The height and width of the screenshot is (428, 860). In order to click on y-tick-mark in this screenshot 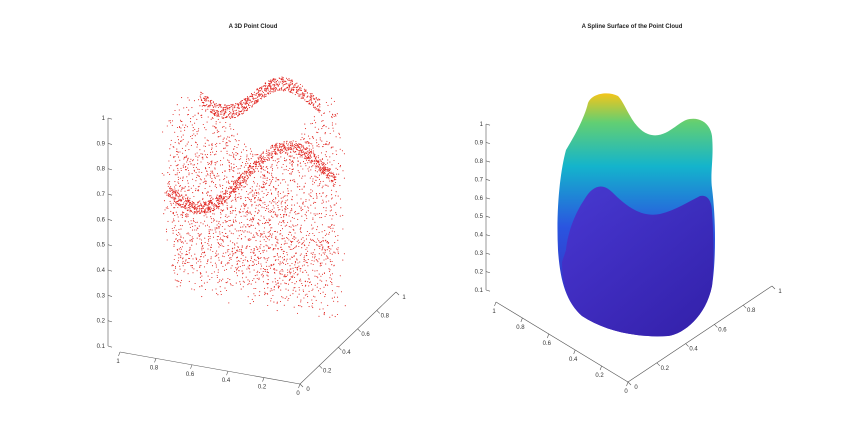, I will do `click(687, 345)`.